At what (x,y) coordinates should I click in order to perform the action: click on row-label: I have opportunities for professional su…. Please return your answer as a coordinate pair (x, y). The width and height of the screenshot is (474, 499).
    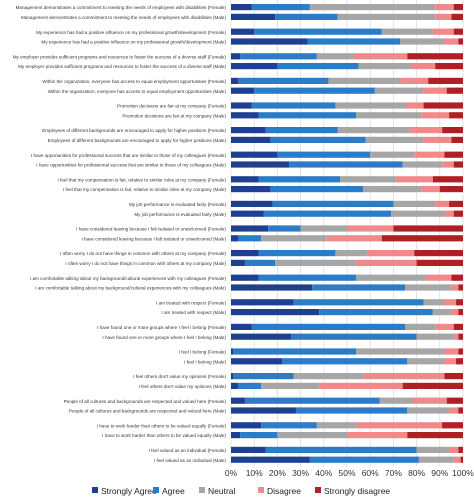
    Looking at the image, I should click on (129, 155).